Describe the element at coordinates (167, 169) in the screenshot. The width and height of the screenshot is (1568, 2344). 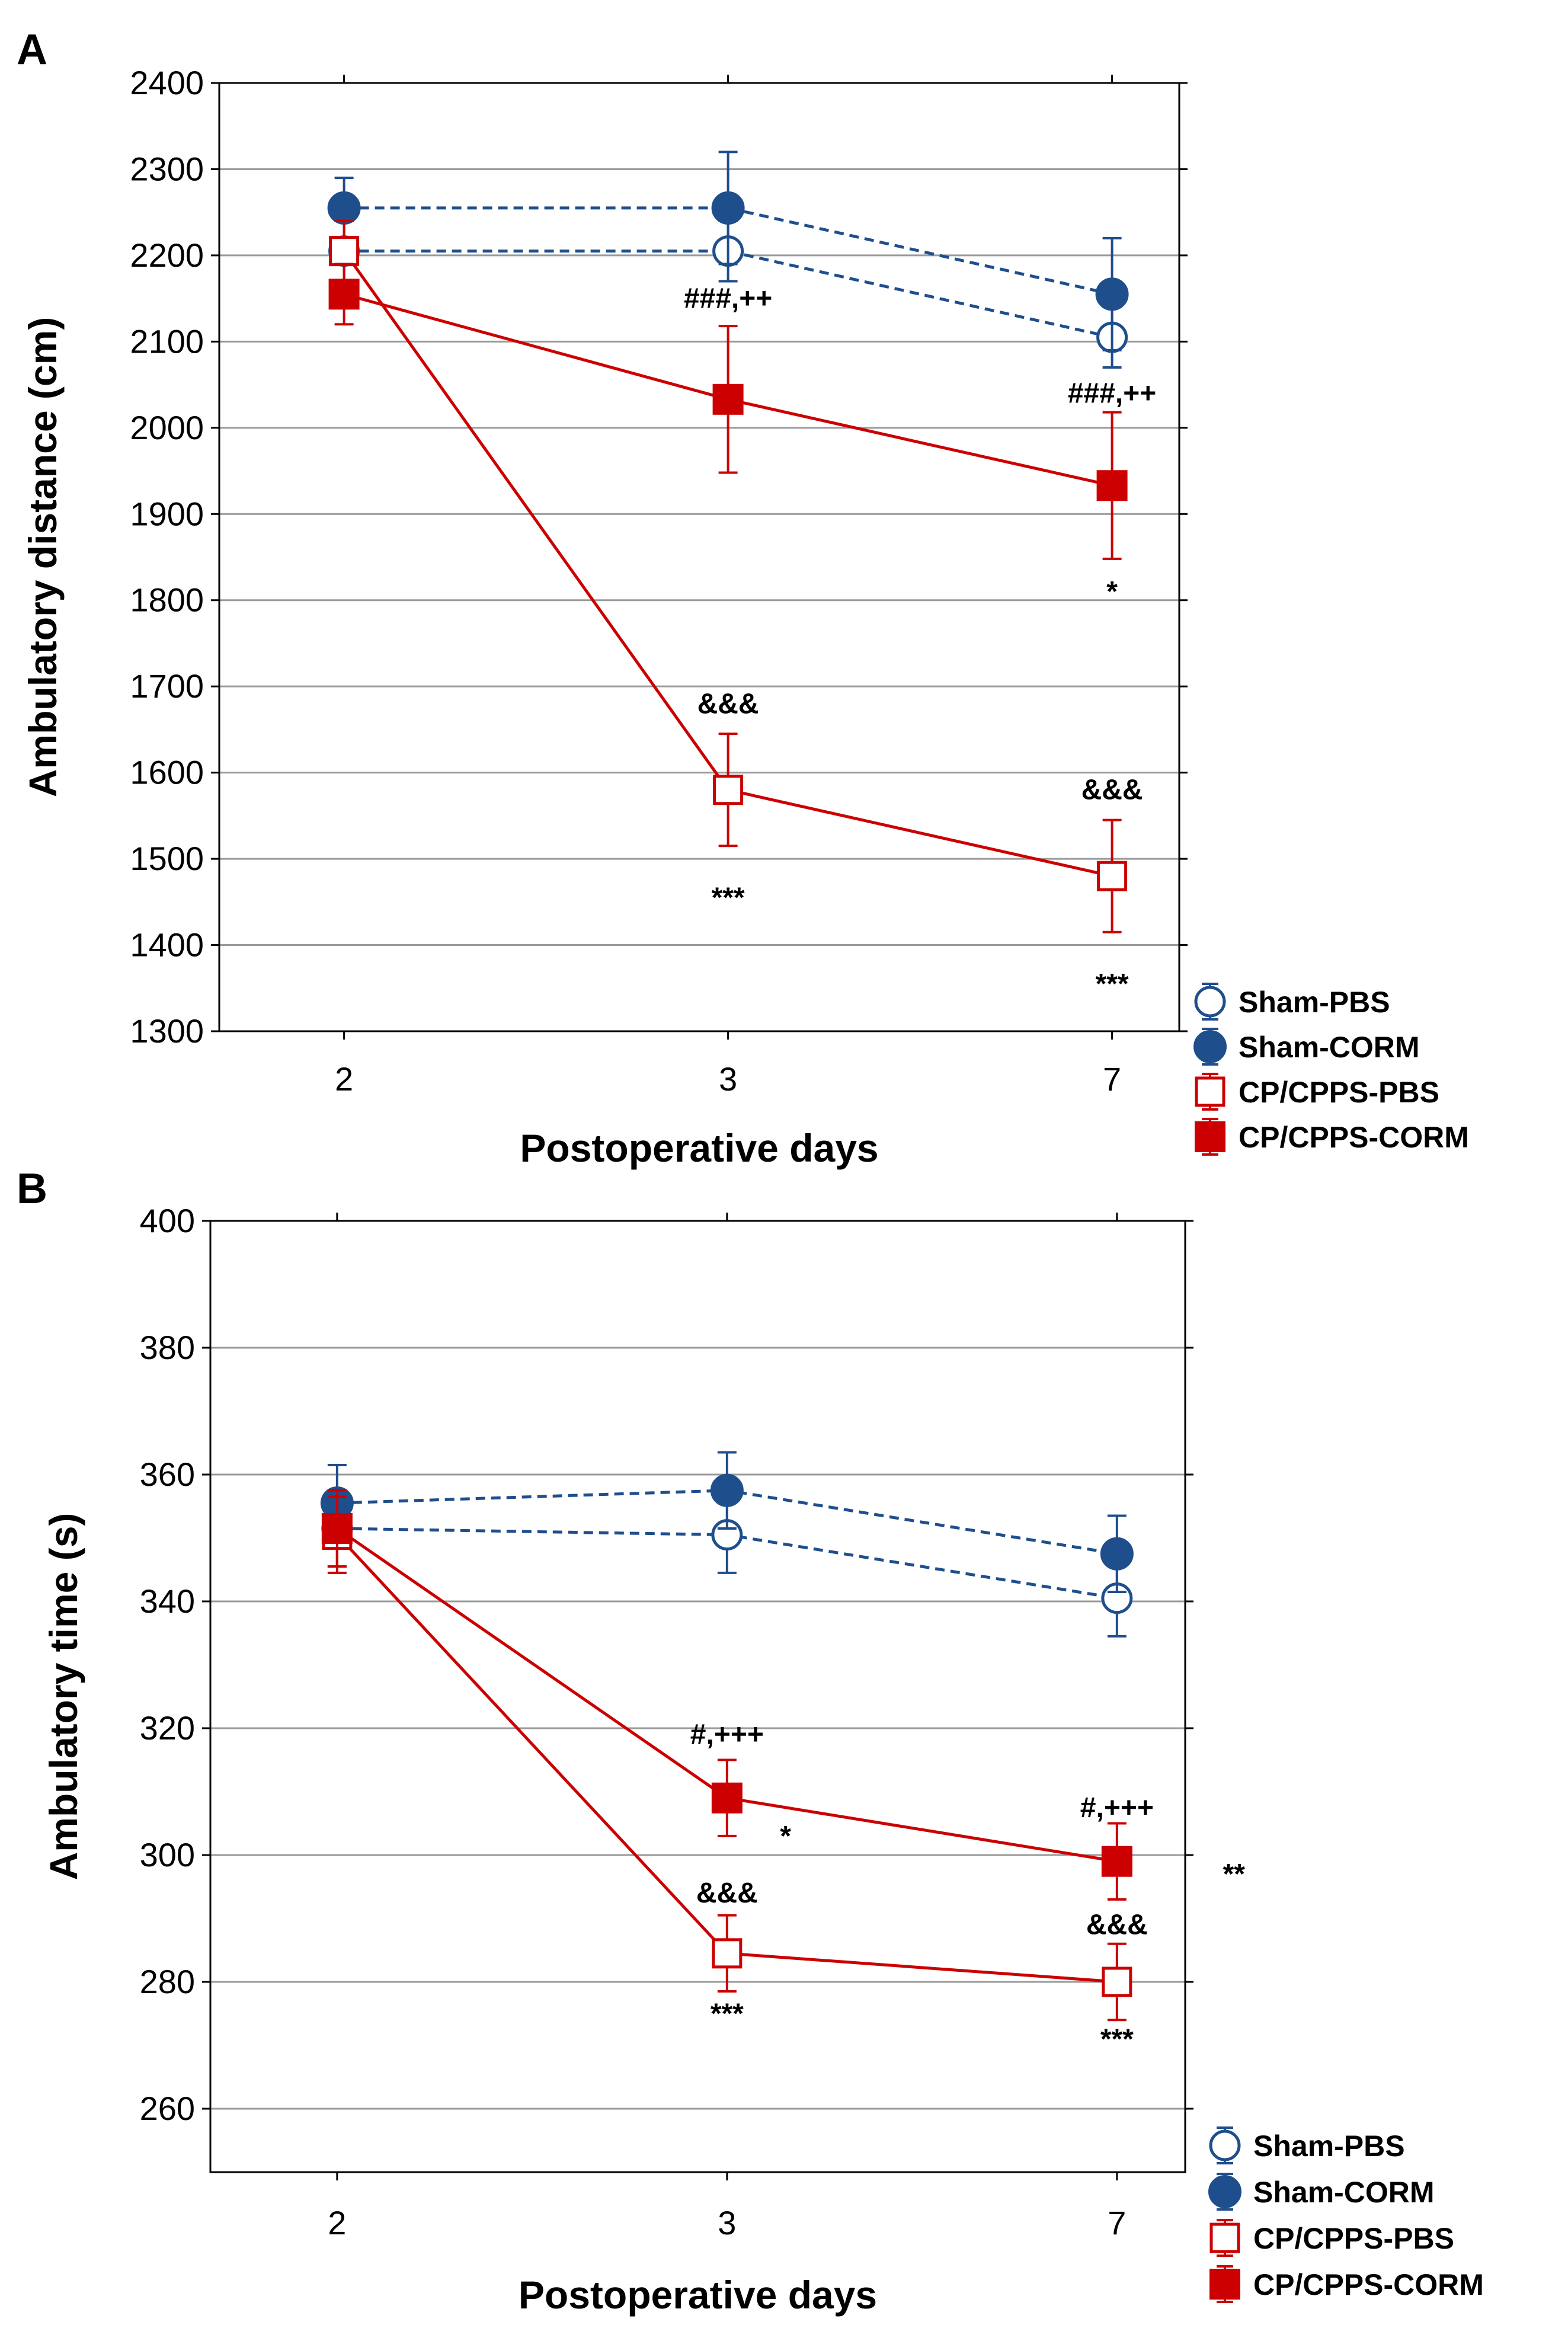
I see `y-tick-label: 2300` at that location.